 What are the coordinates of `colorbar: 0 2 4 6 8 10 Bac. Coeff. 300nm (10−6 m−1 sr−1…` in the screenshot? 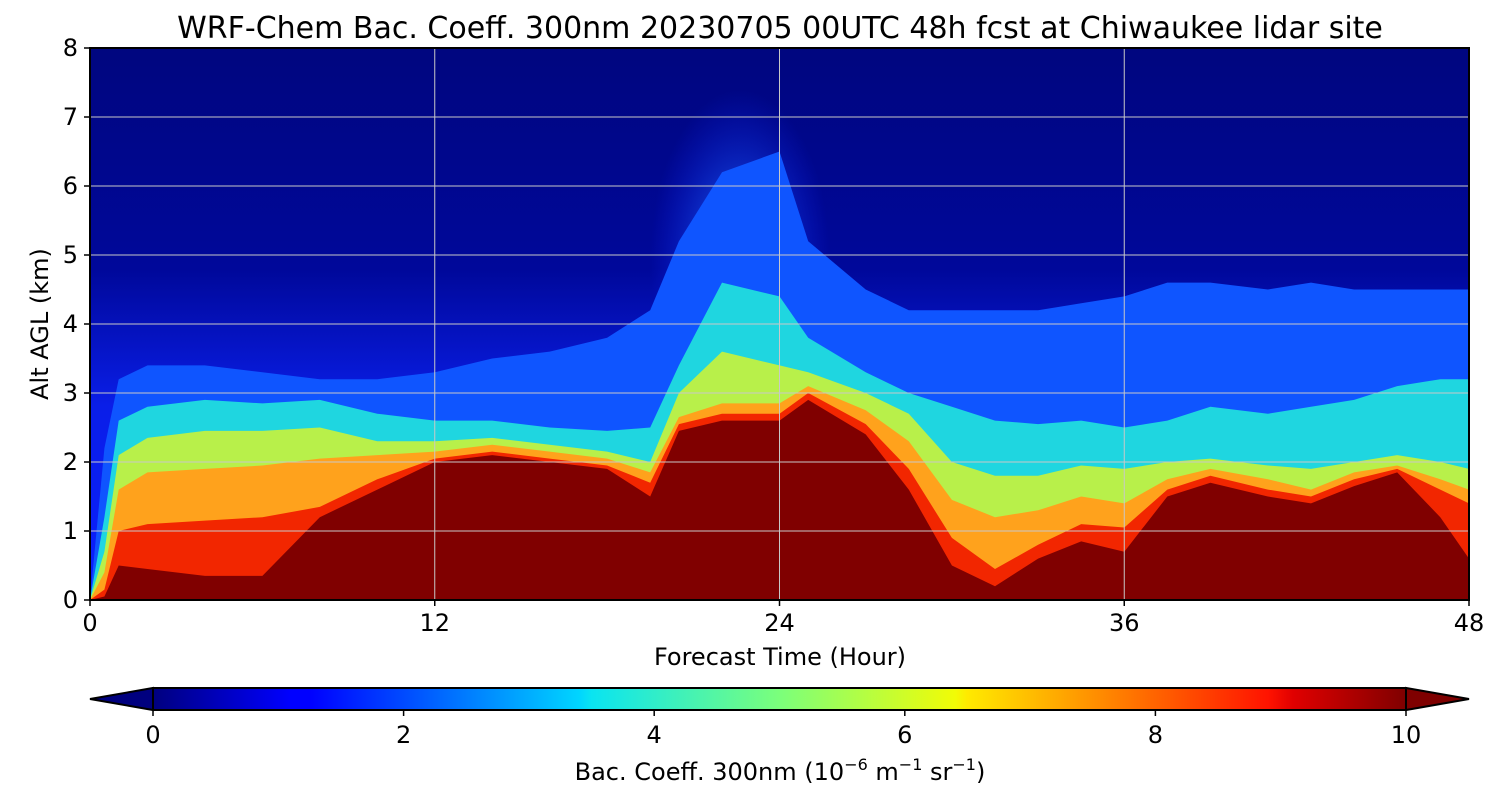 It's located at (779, 736).